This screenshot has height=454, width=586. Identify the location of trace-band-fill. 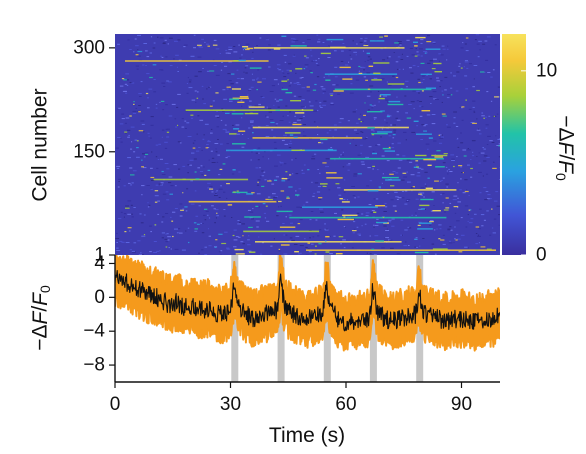
(307, 303).